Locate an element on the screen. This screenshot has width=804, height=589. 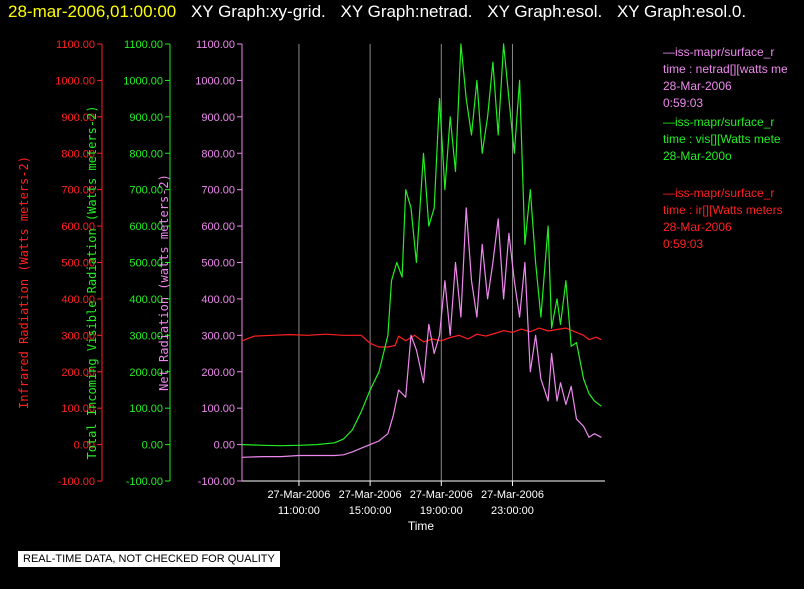
x-tick-time-label: 11:00:00 is located at coordinates (299, 511).